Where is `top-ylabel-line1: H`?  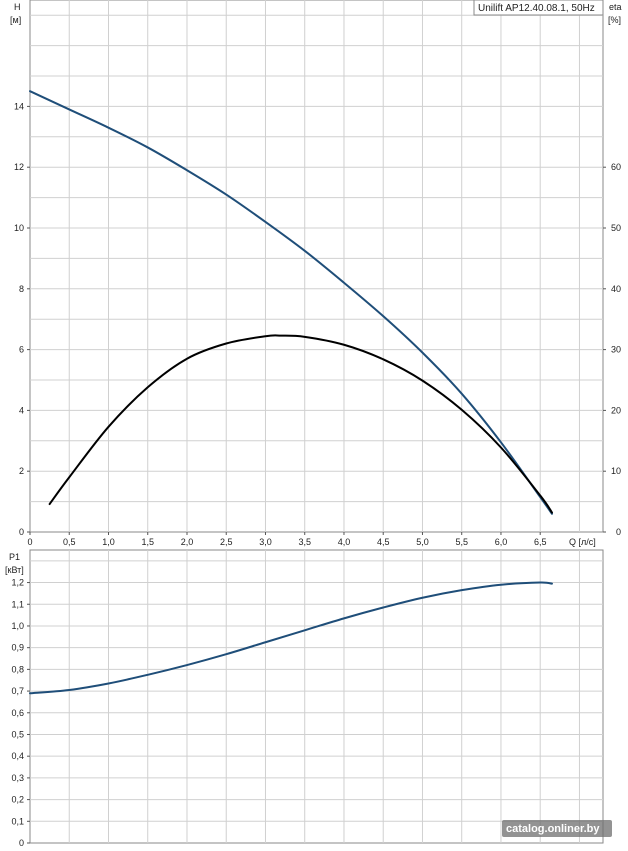
top-ylabel-line1: H is located at coordinates (17, 7).